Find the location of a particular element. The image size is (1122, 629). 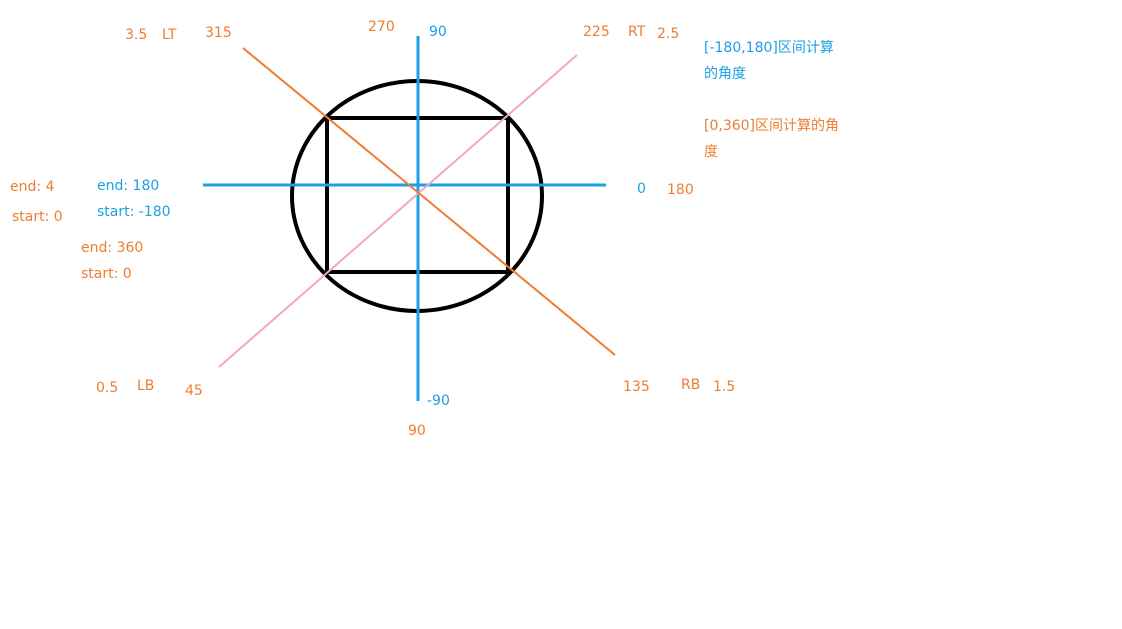

legend-blue-line1: [-180,180]区间计算 is located at coordinates (769, 48).